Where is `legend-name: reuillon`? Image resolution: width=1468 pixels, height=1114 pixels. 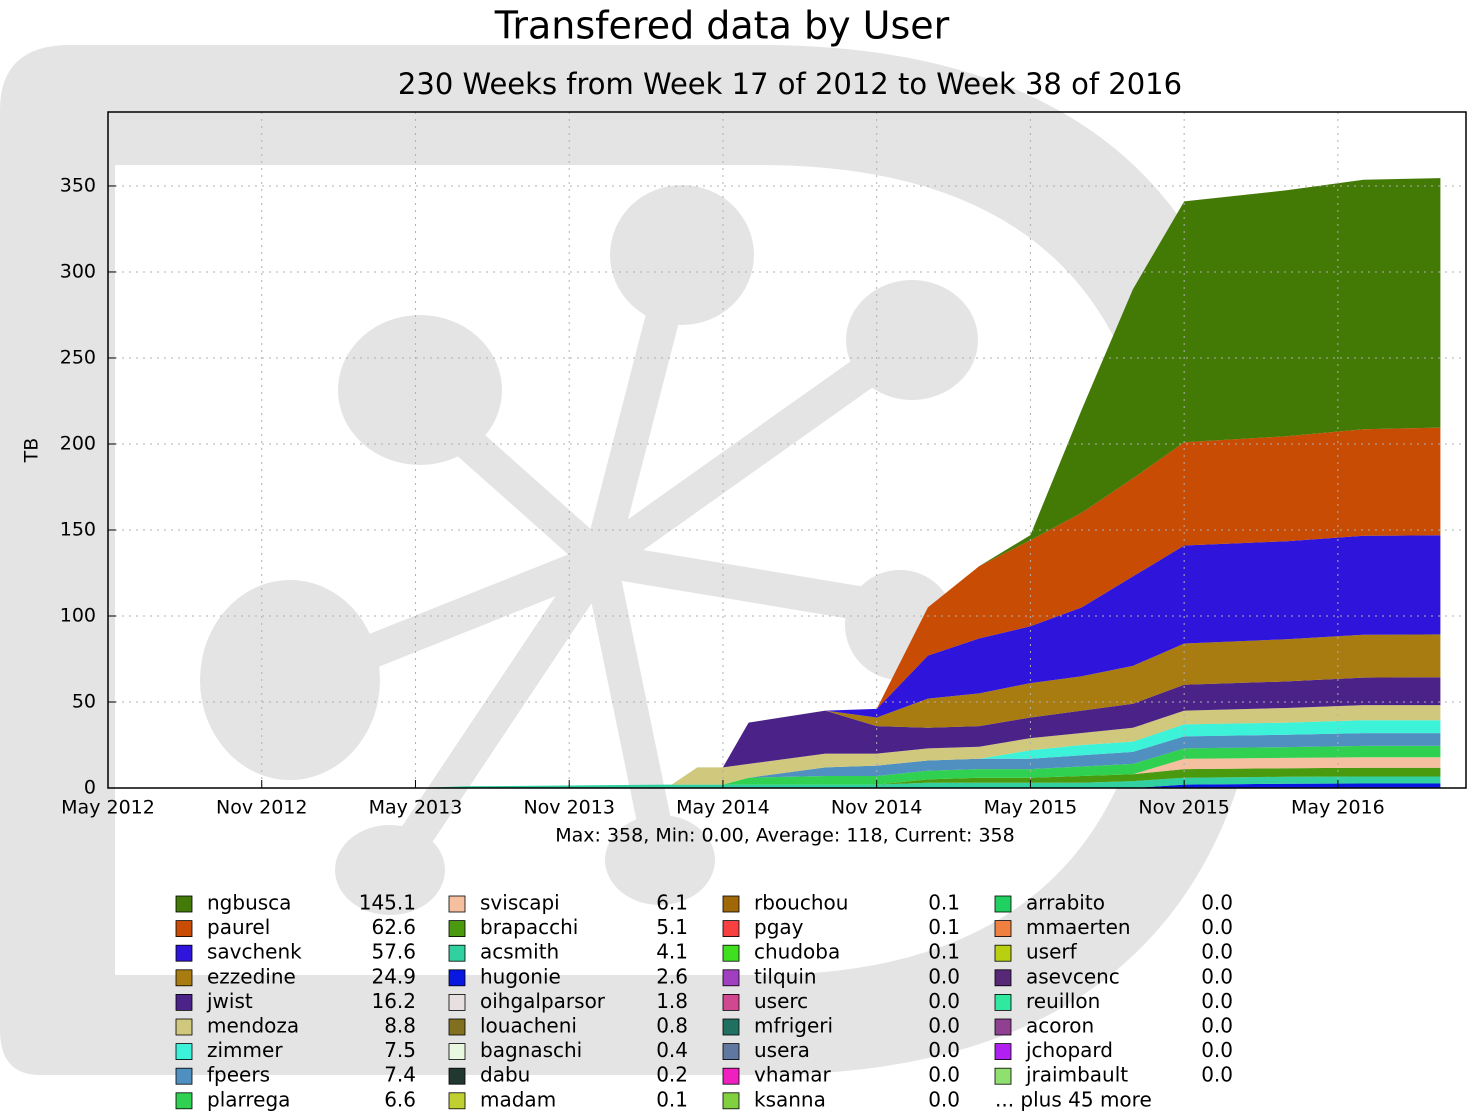
legend-name: reuillon is located at coordinates (1063, 1001).